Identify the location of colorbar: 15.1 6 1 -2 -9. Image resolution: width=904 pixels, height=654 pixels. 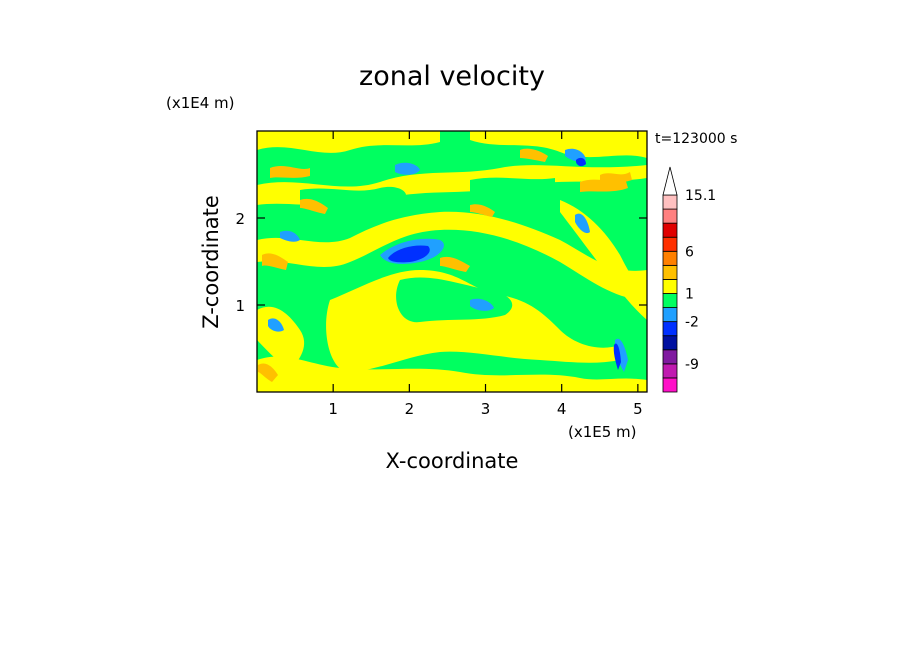
(689, 279).